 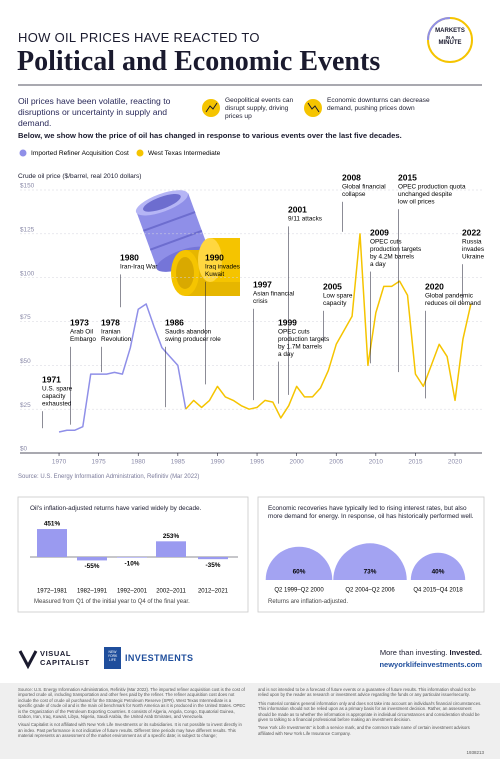 I want to click on annotation-year: 1971, so click(x=51, y=379).